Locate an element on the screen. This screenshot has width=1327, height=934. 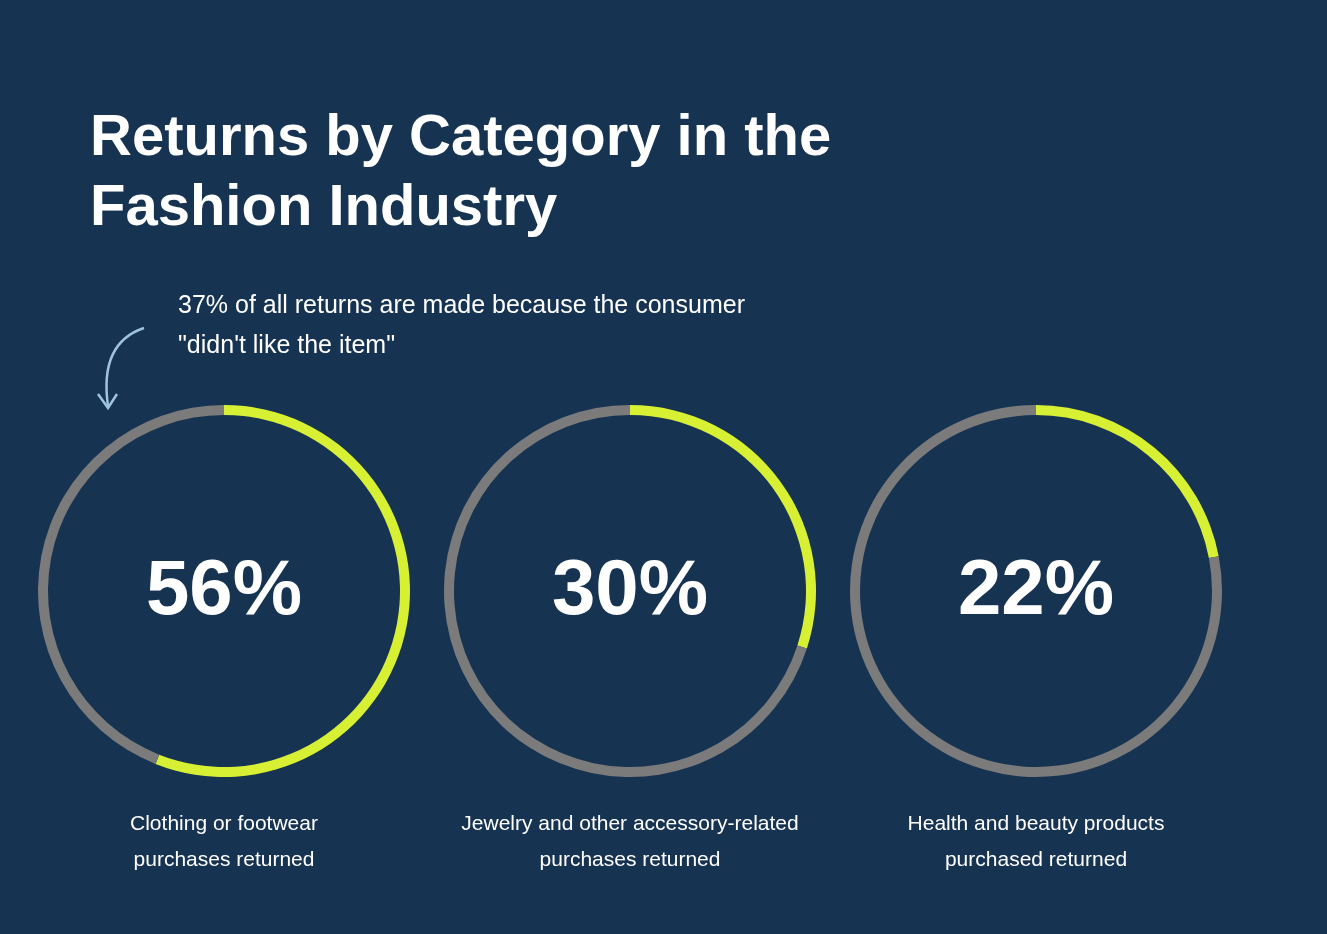
data-label: 30% is located at coordinates (630, 587).